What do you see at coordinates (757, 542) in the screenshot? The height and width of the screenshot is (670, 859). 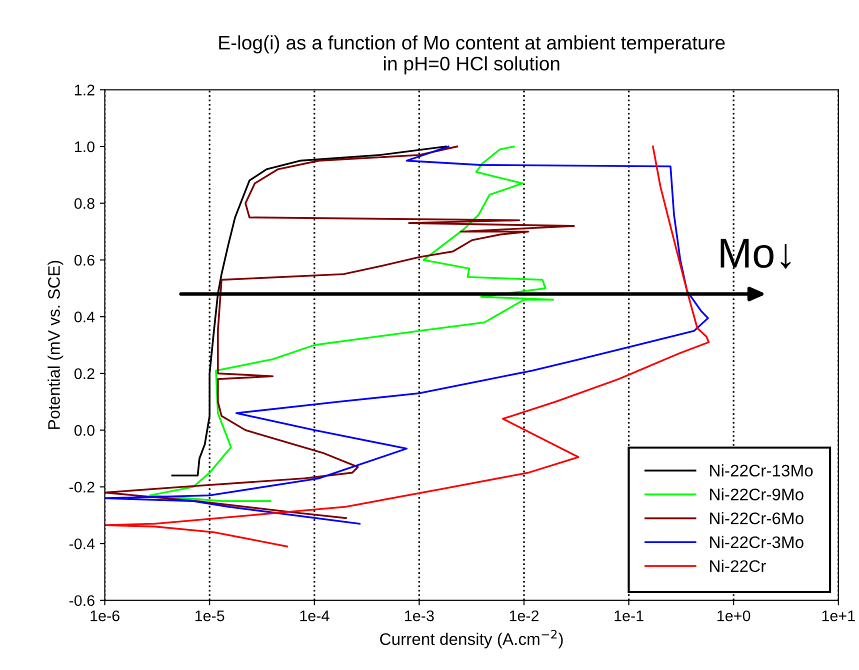 I see `legend-label: Ni-22Cr-3Mo` at bounding box center [757, 542].